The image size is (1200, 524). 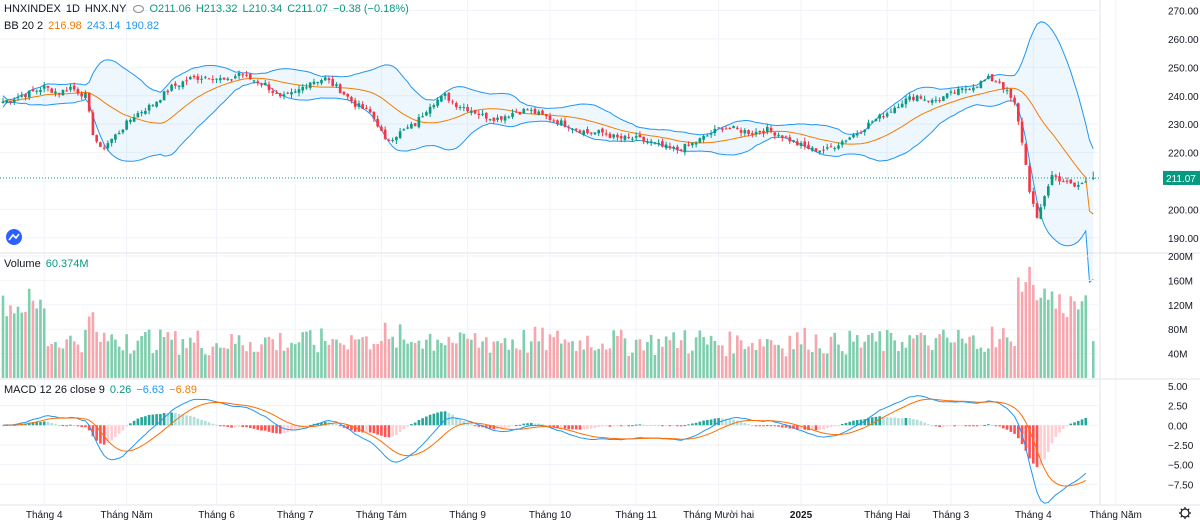 What do you see at coordinates (72, 9) in the screenshot?
I see `interval-label: 1D` at bounding box center [72, 9].